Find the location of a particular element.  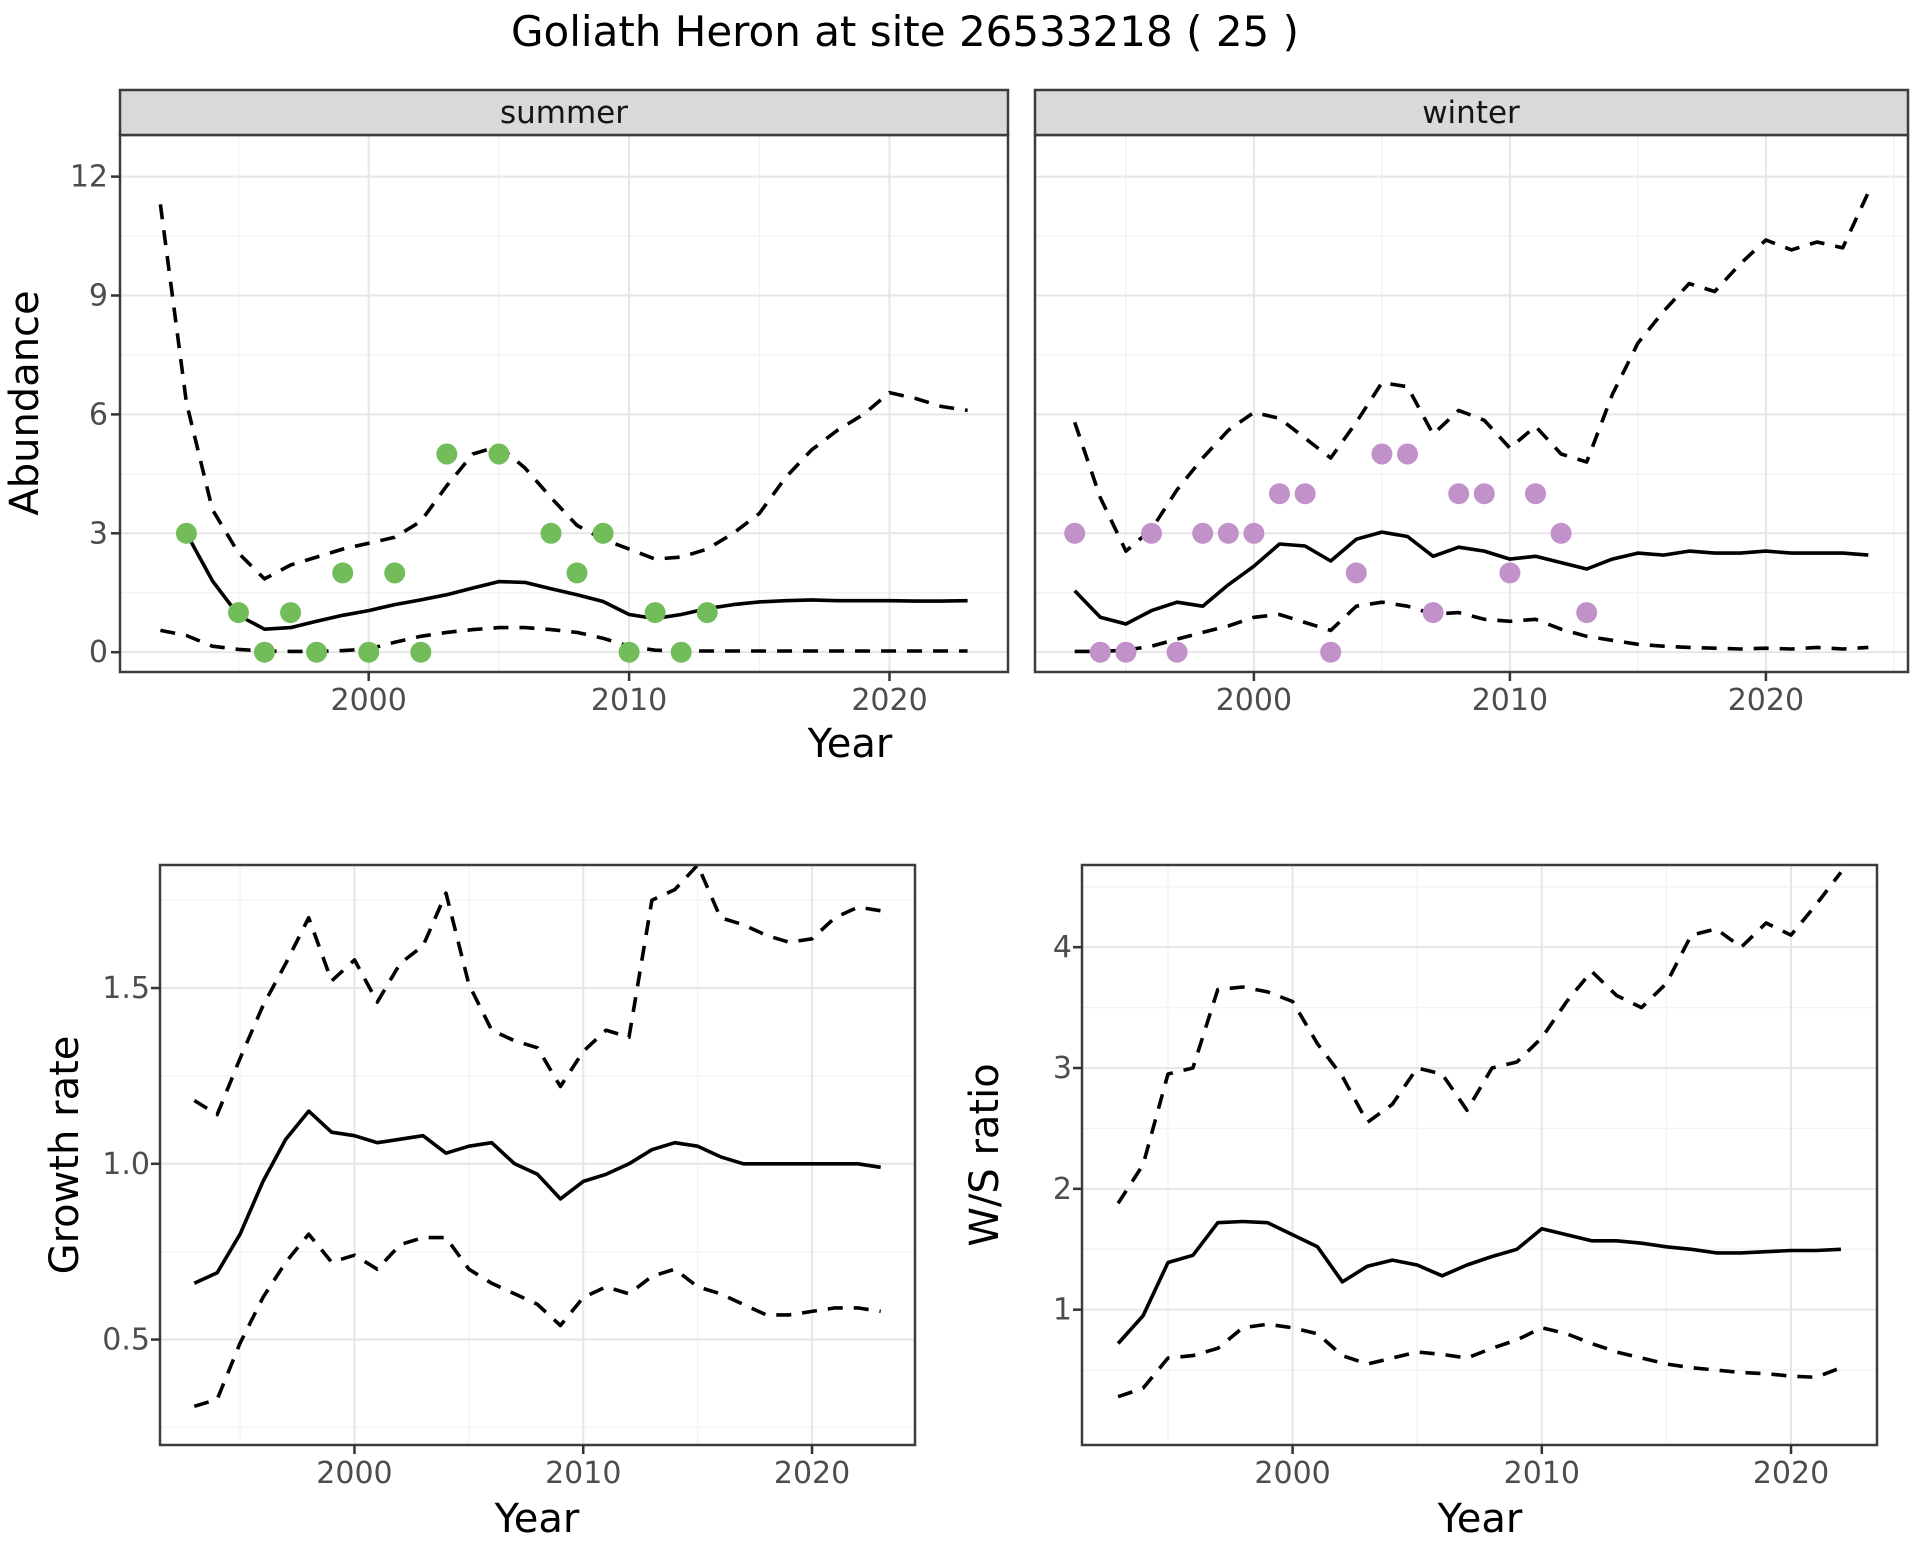

growth-year-axis-title: Year is located at coordinates (537, 1519).